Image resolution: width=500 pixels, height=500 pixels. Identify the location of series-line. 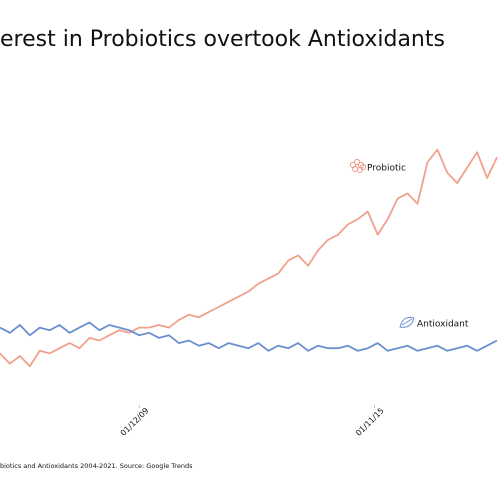
(249, 336).